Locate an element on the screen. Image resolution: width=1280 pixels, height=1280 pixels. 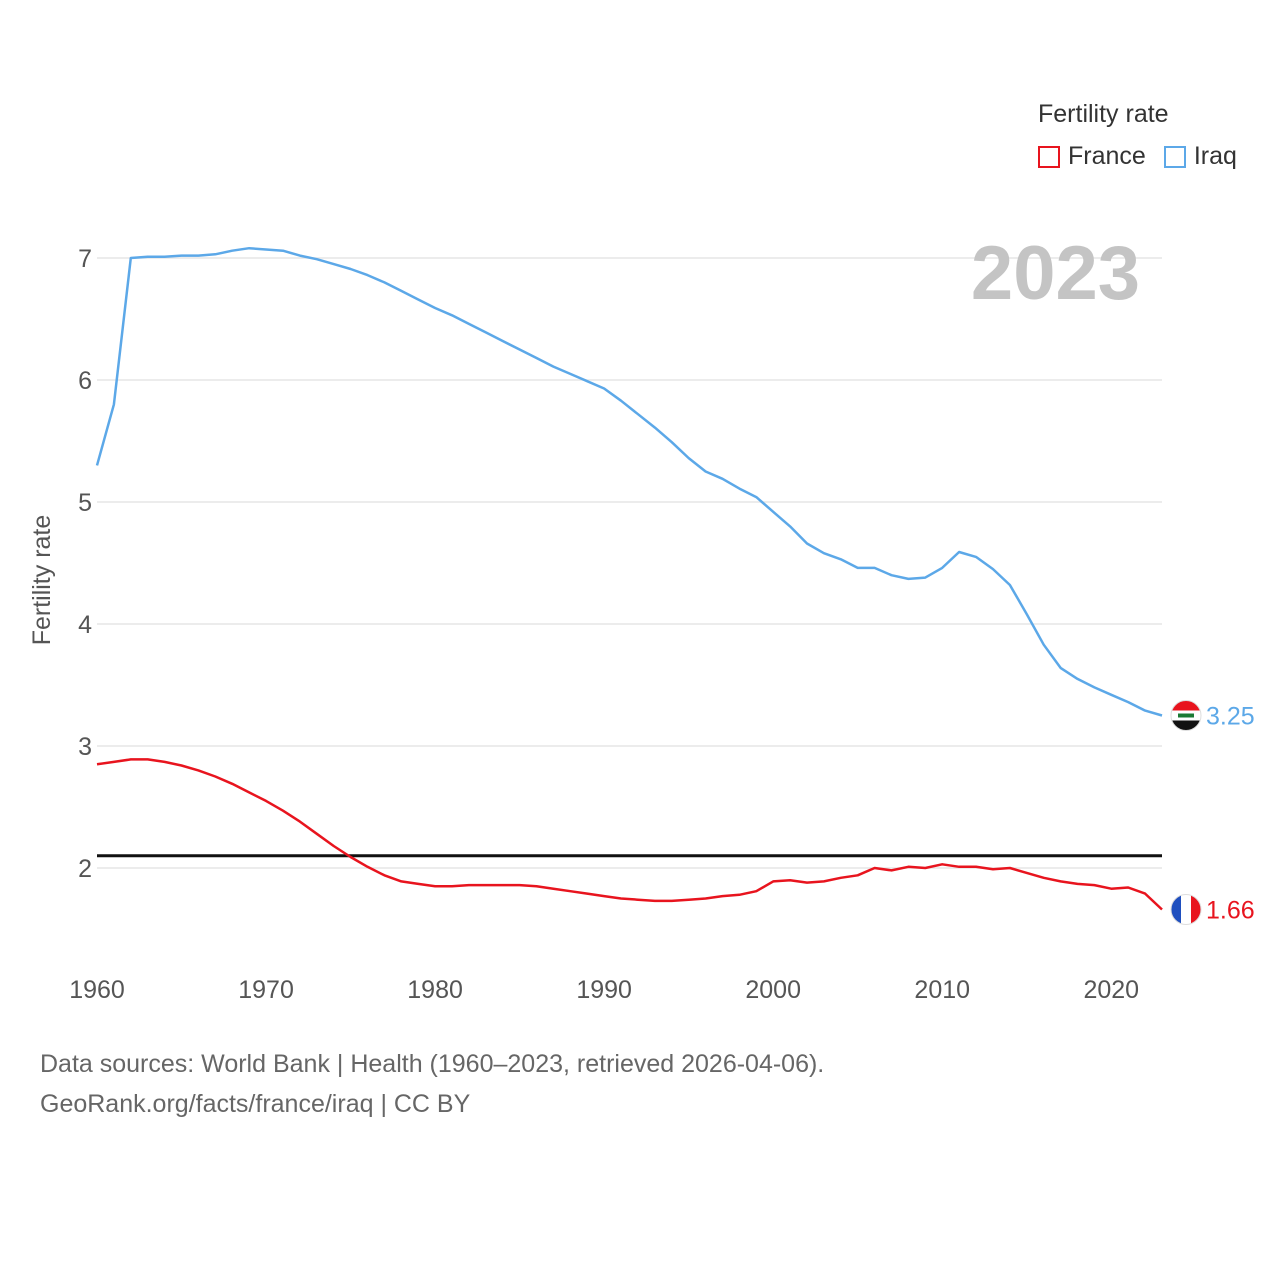
legend-item-france: France is located at coordinates (1092, 156).